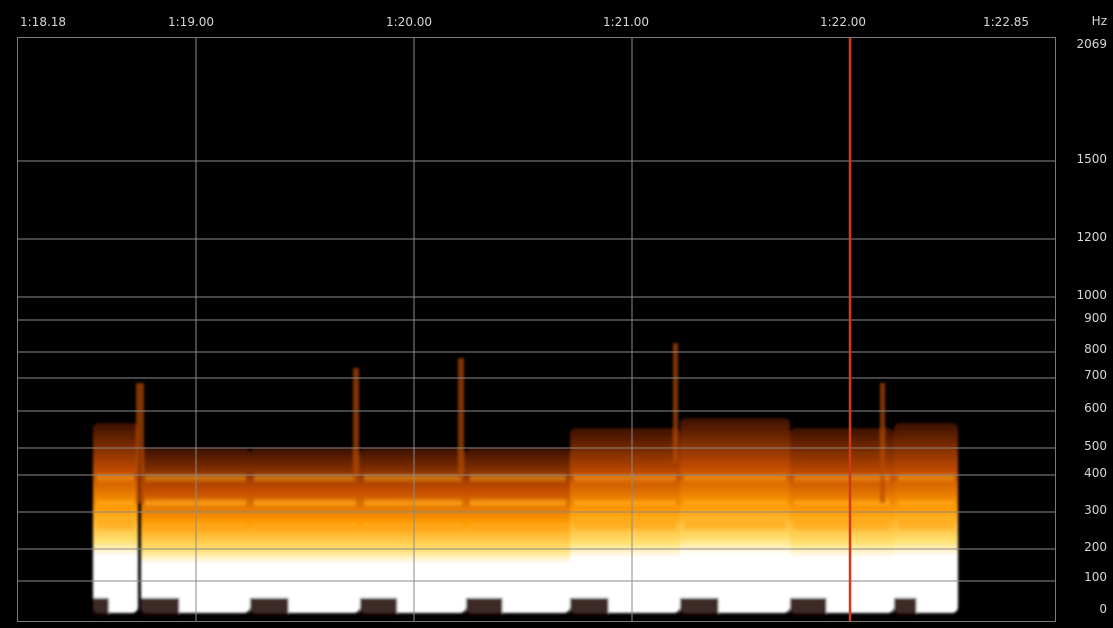 This screenshot has height=628, width=1113. I want to click on frequency-tick-label: 600, so click(1095, 408).